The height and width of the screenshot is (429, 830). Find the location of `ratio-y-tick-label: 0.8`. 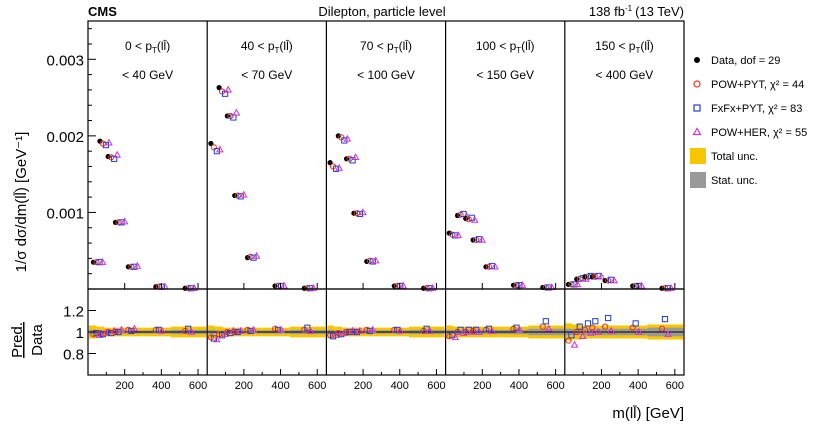

ratio-y-tick-label: 0.8 is located at coordinates (73, 355).